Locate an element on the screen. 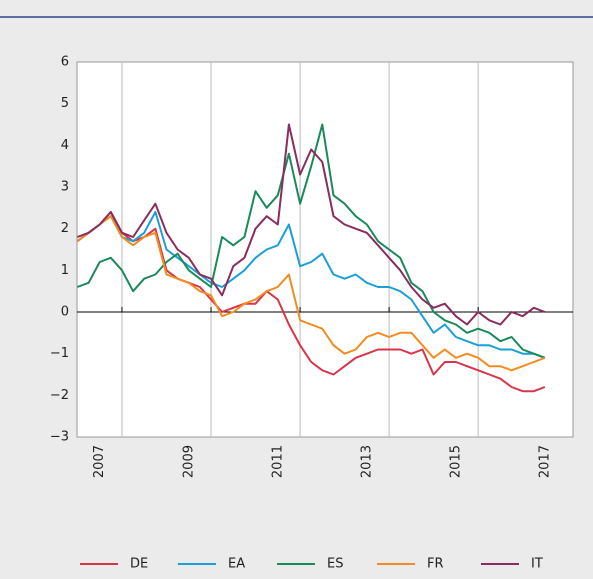  y-tick-label: 1 is located at coordinates (65, 270).